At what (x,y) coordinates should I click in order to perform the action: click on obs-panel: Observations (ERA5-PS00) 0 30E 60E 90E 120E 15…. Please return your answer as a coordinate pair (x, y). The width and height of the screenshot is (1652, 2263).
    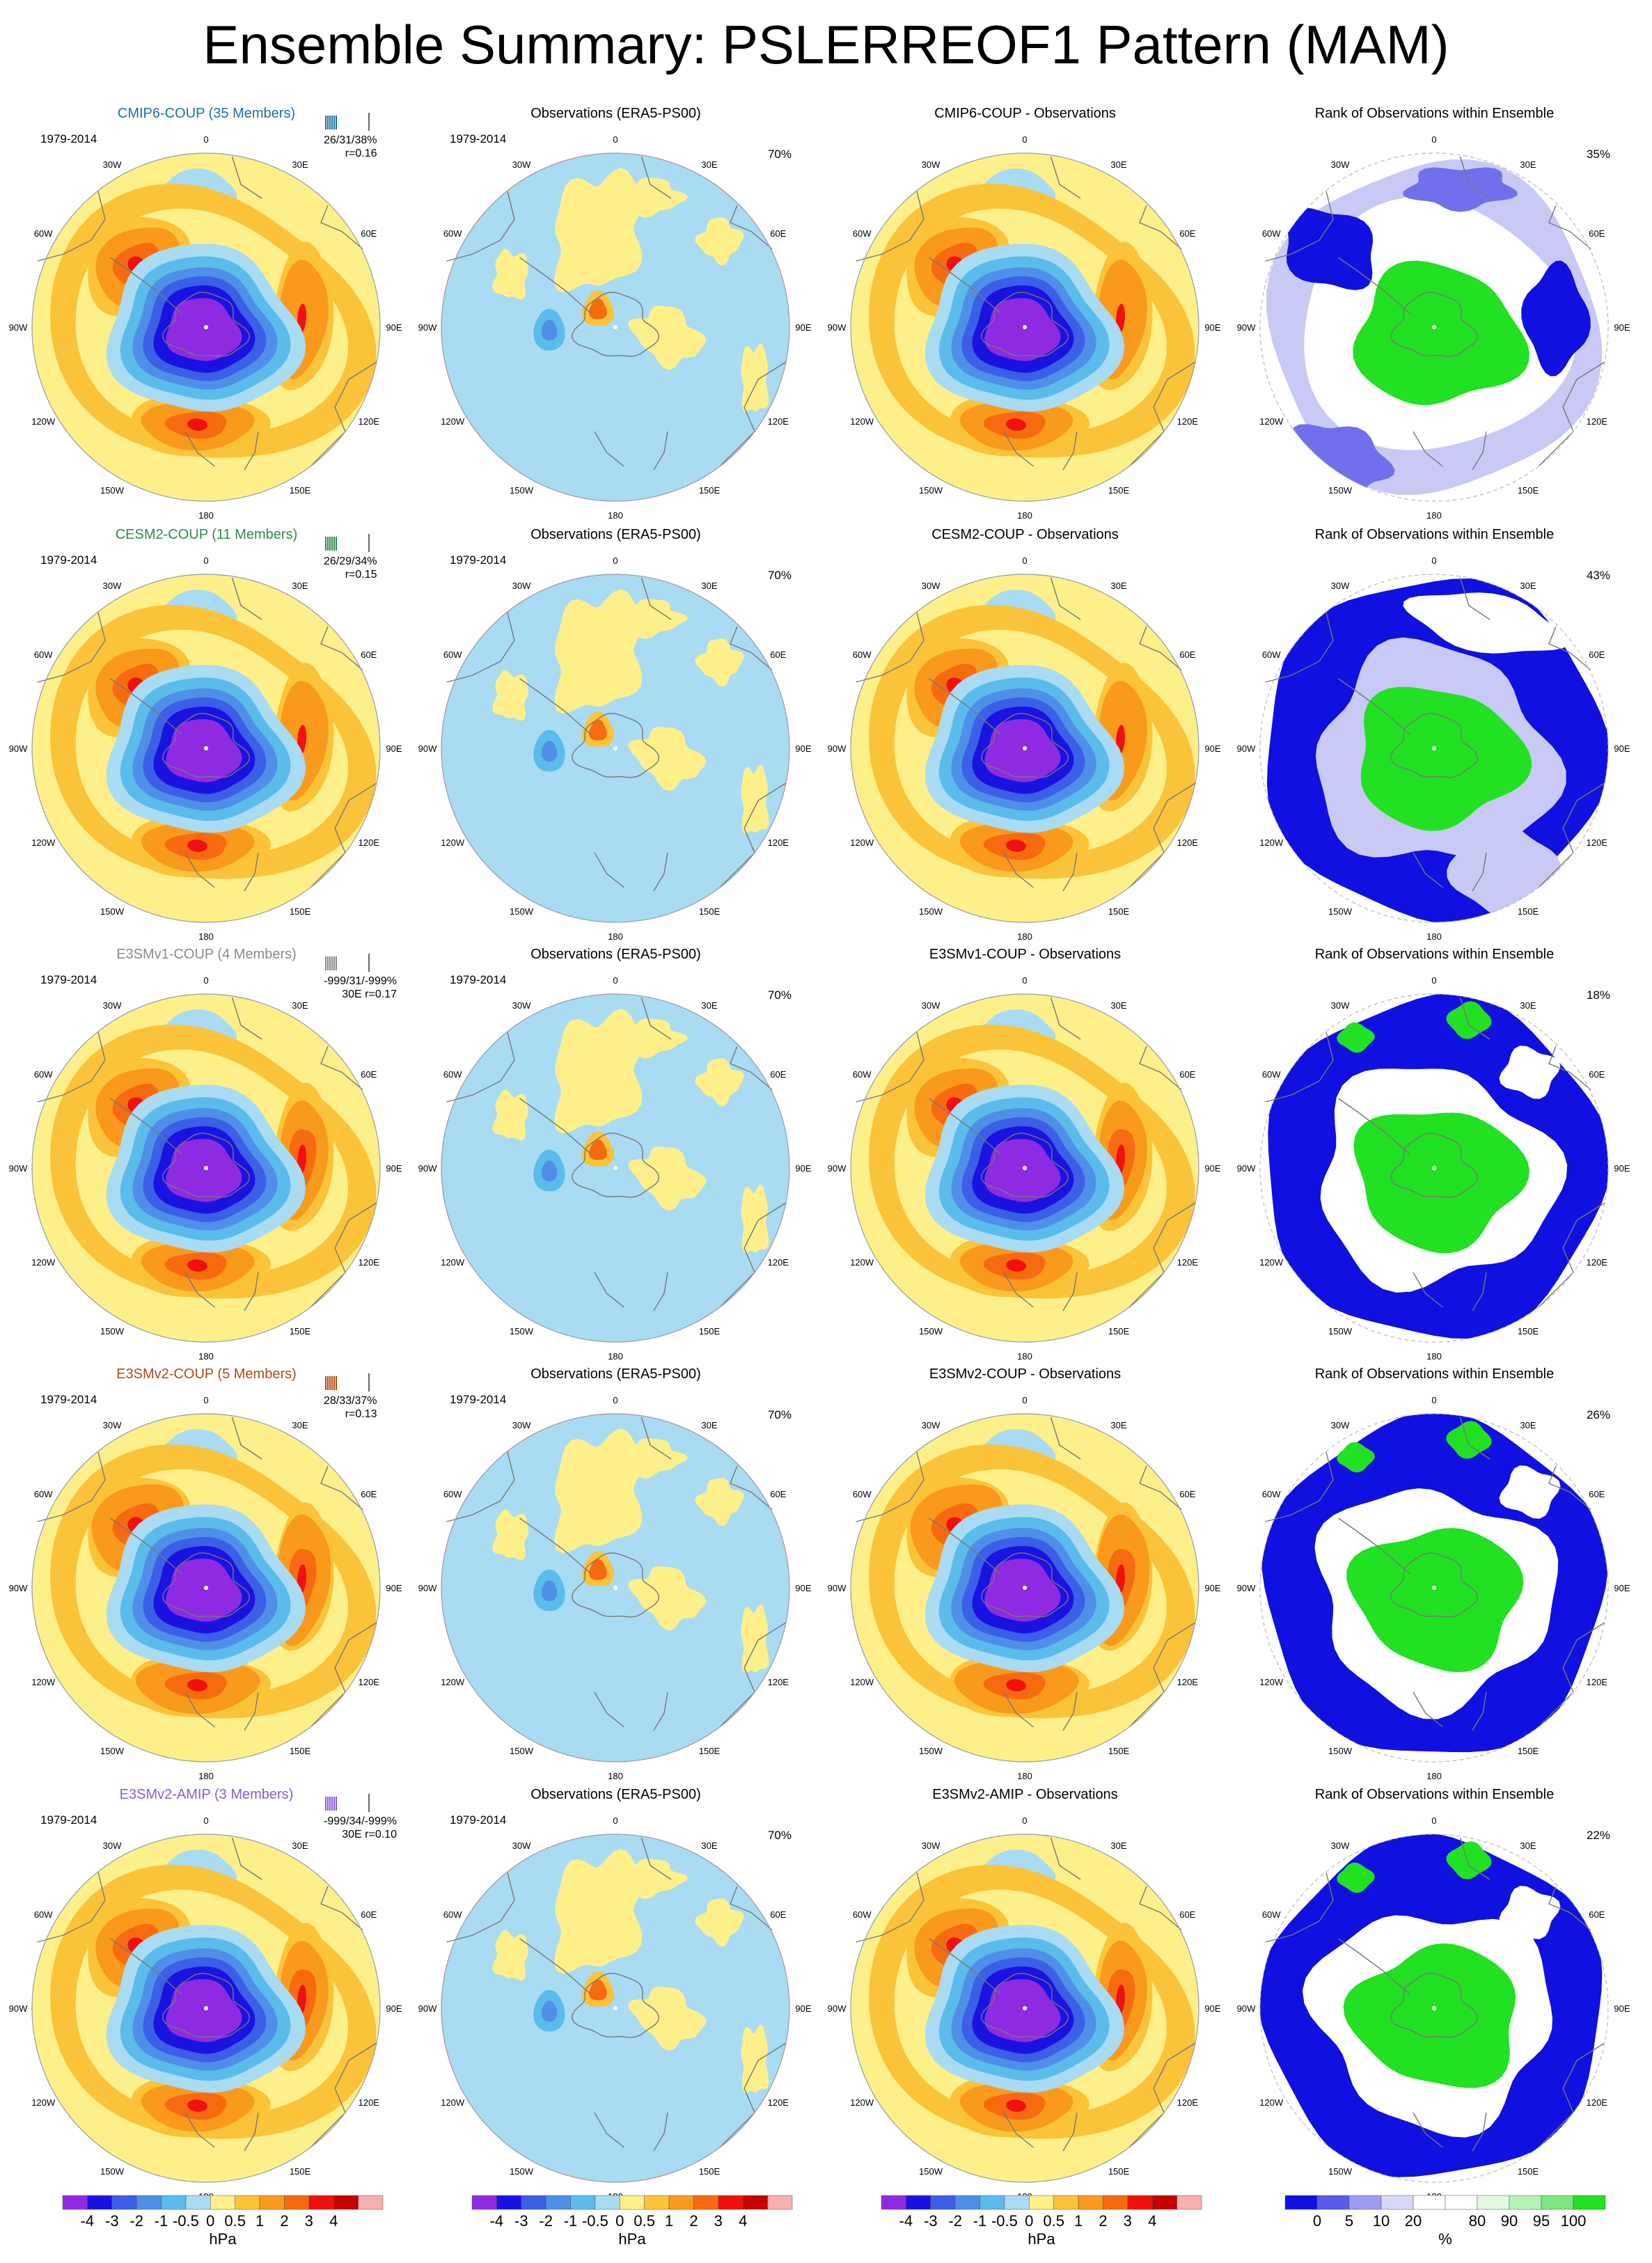
    Looking at the image, I should click on (615, 736).